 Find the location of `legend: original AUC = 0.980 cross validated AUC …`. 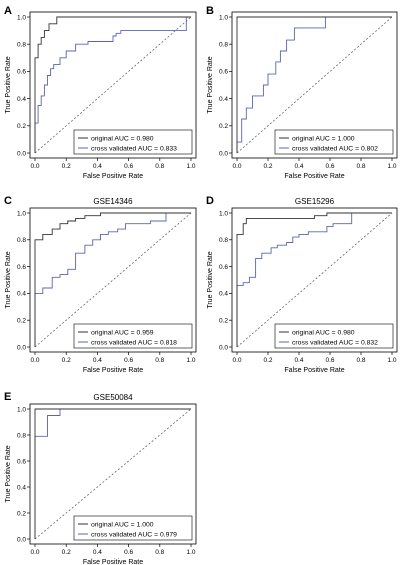

legend: original AUC = 0.980 cross validated AUC … is located at coordinates (334, 336).